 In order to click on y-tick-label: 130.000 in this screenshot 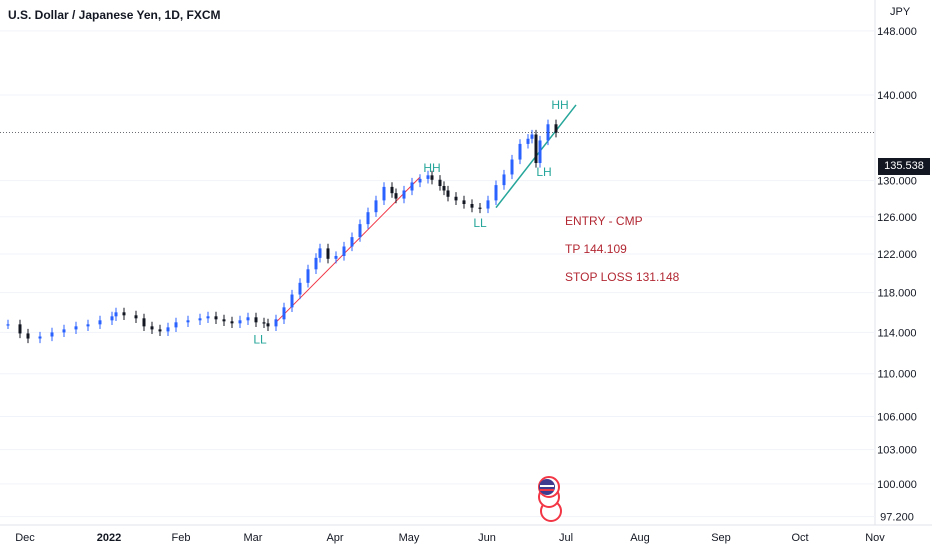, I will do `click(897, 182)`.